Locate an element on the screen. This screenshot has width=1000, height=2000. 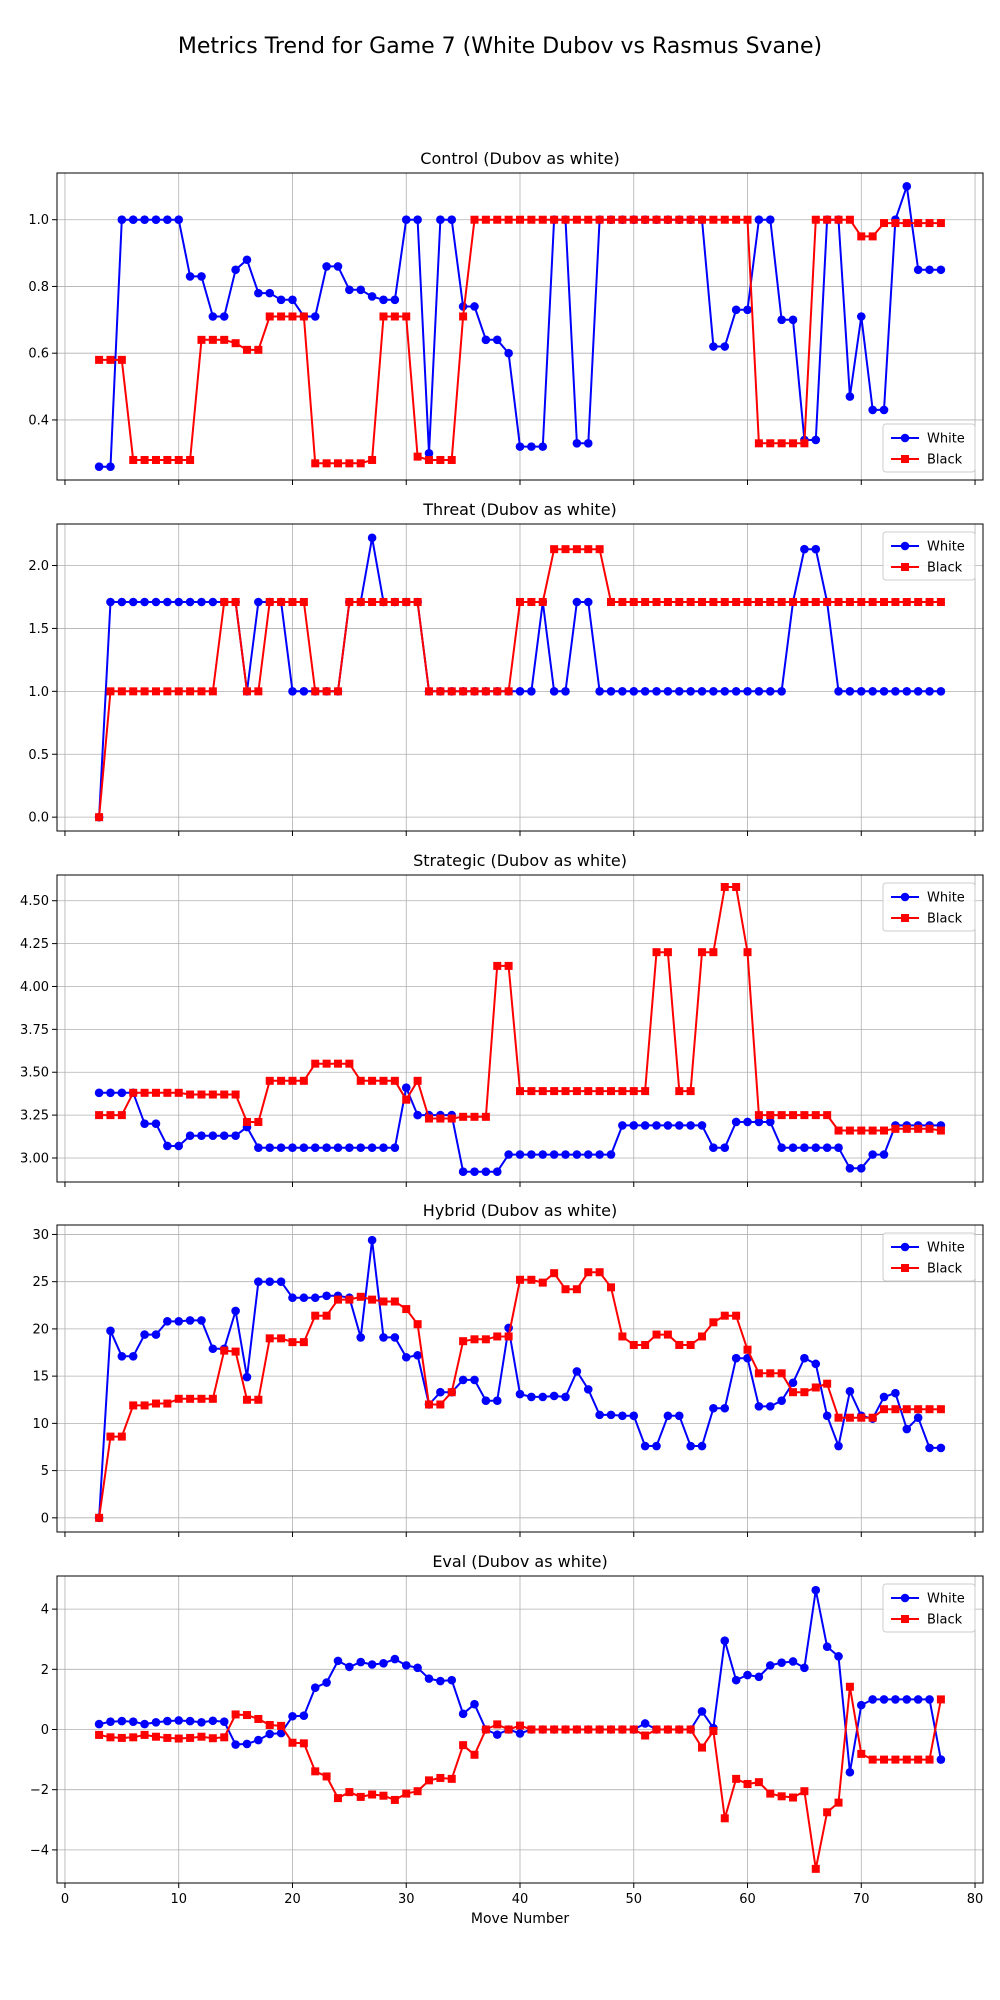
x-tick-label: 80 is located at coordinates (975, 1899).